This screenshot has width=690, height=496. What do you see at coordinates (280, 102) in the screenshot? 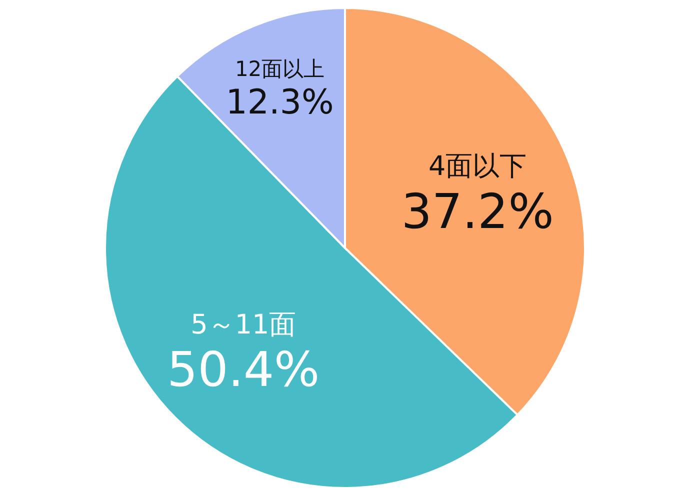
I see `data-label: 12.3%` at bounding box center [280, 102].